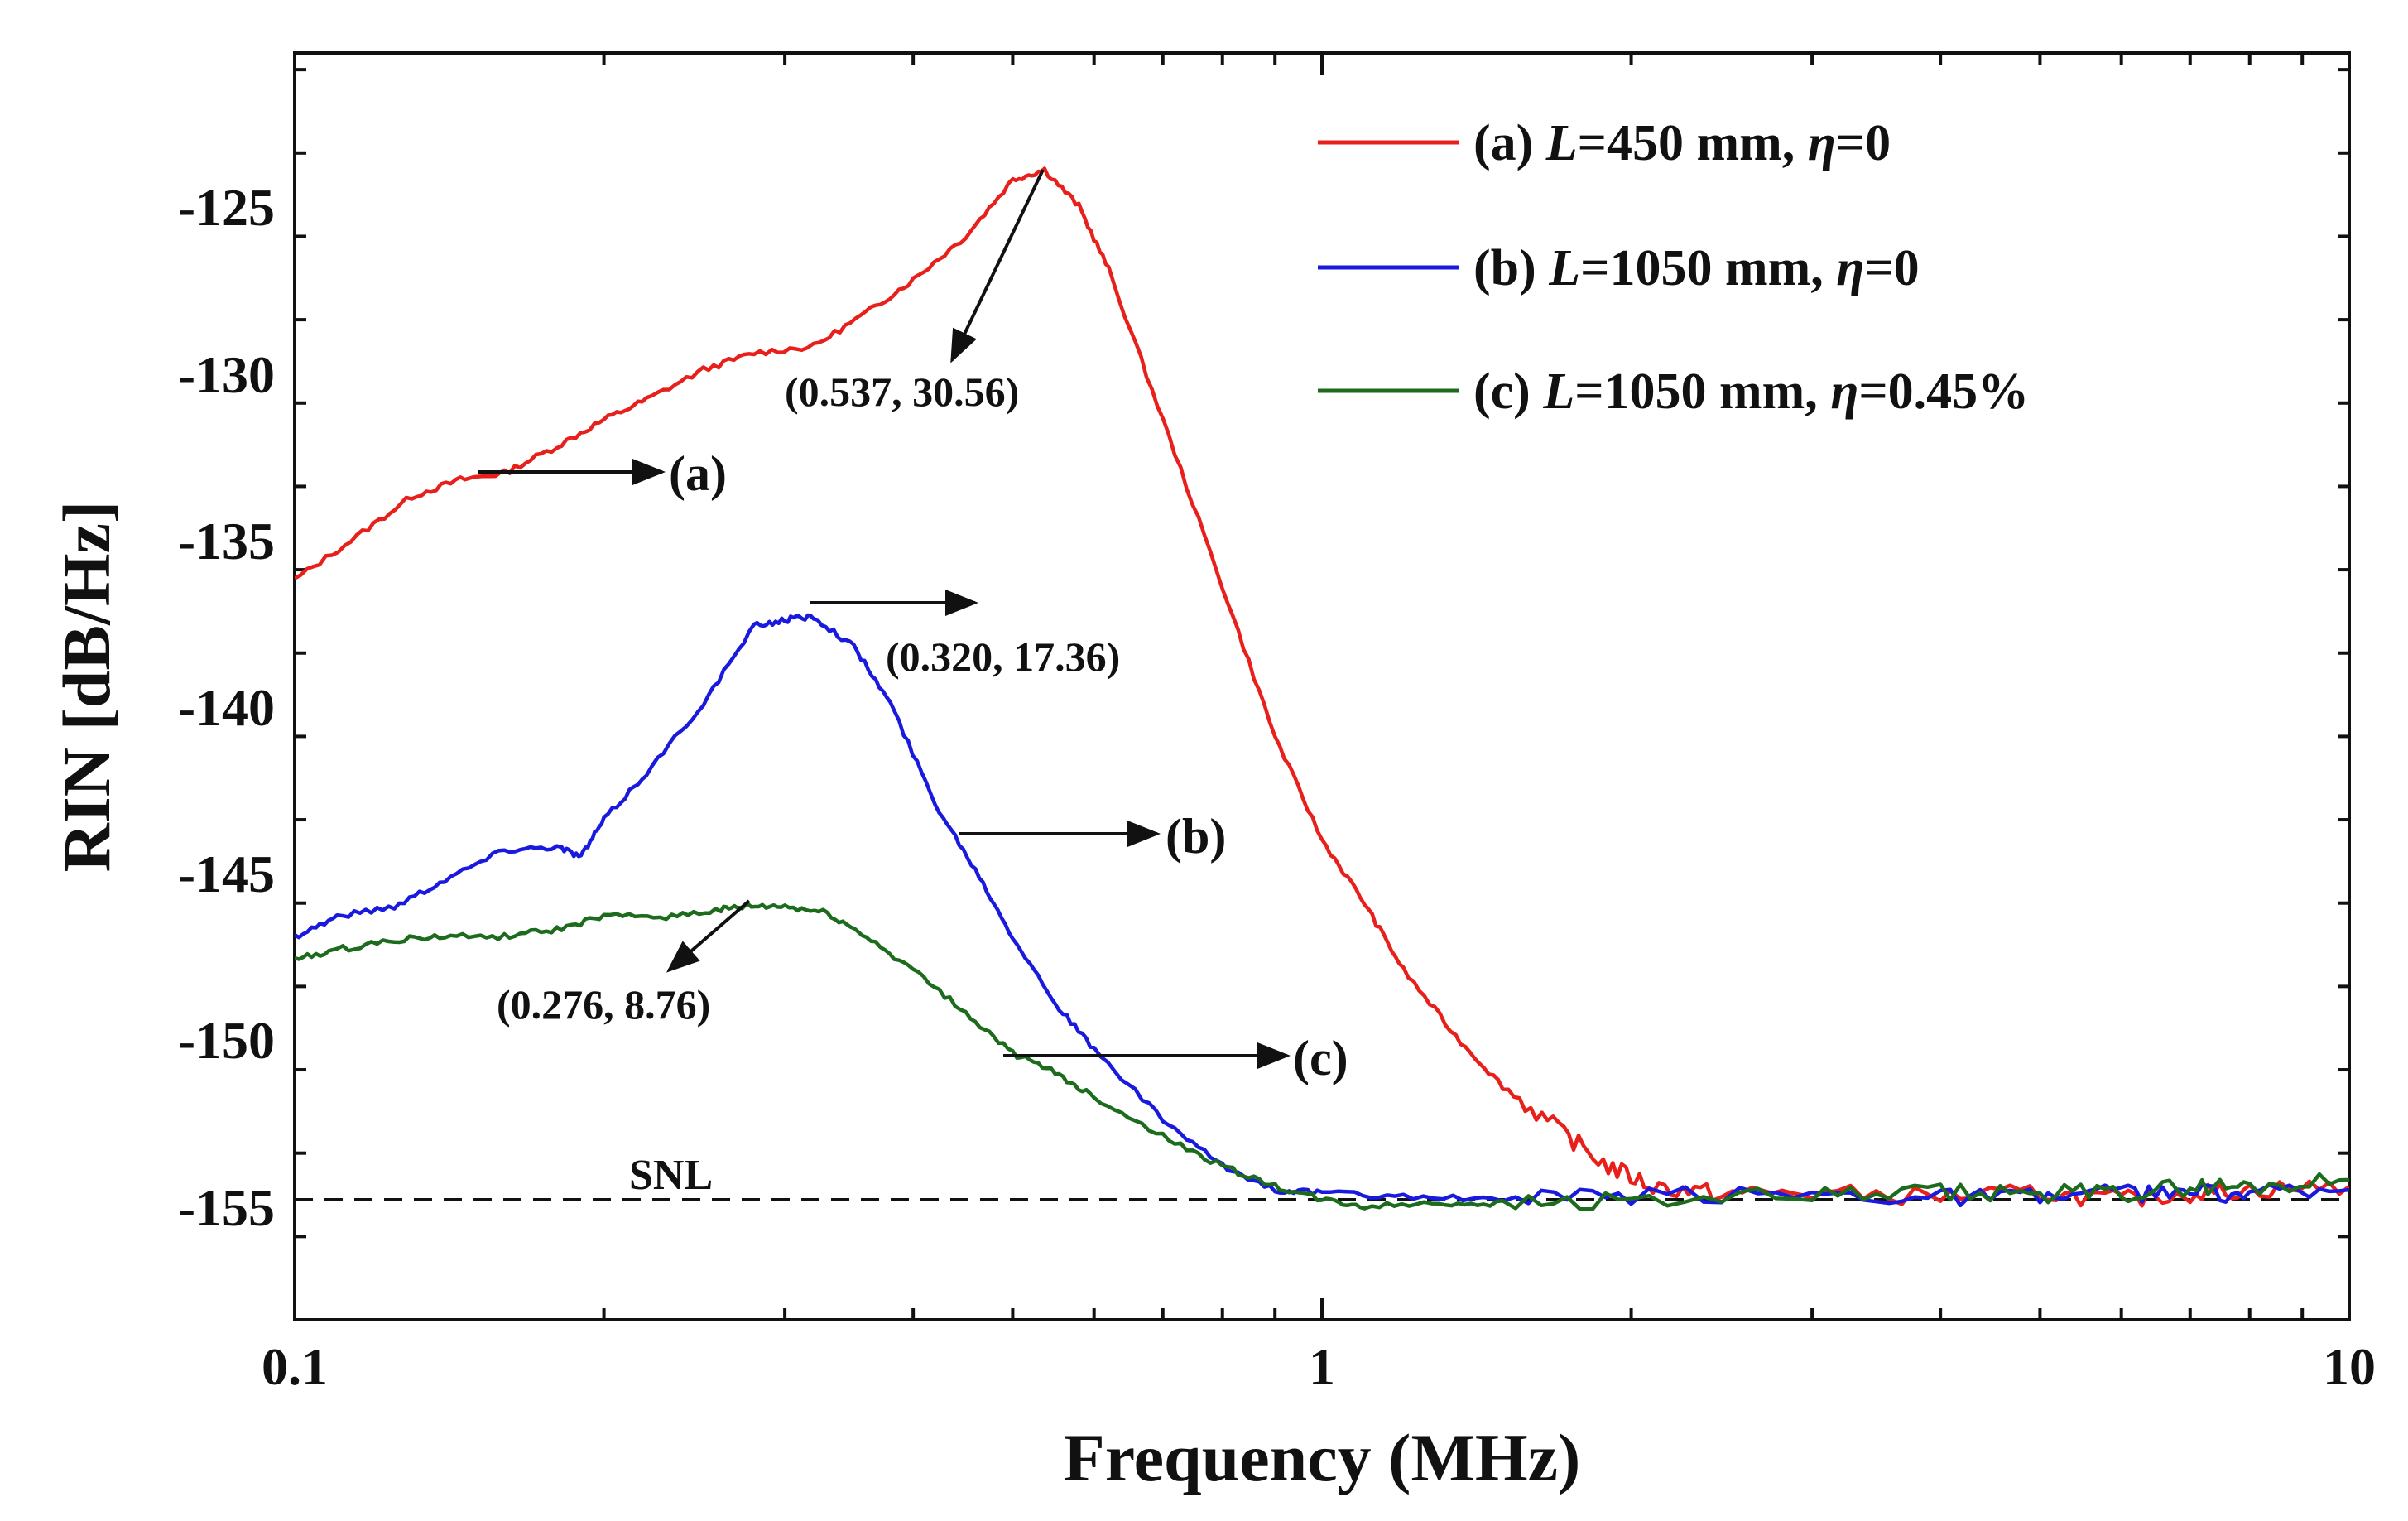 This screenshot has height=1521, width=2408. I want to click on y-tick-label: -135, so click(226, 541).